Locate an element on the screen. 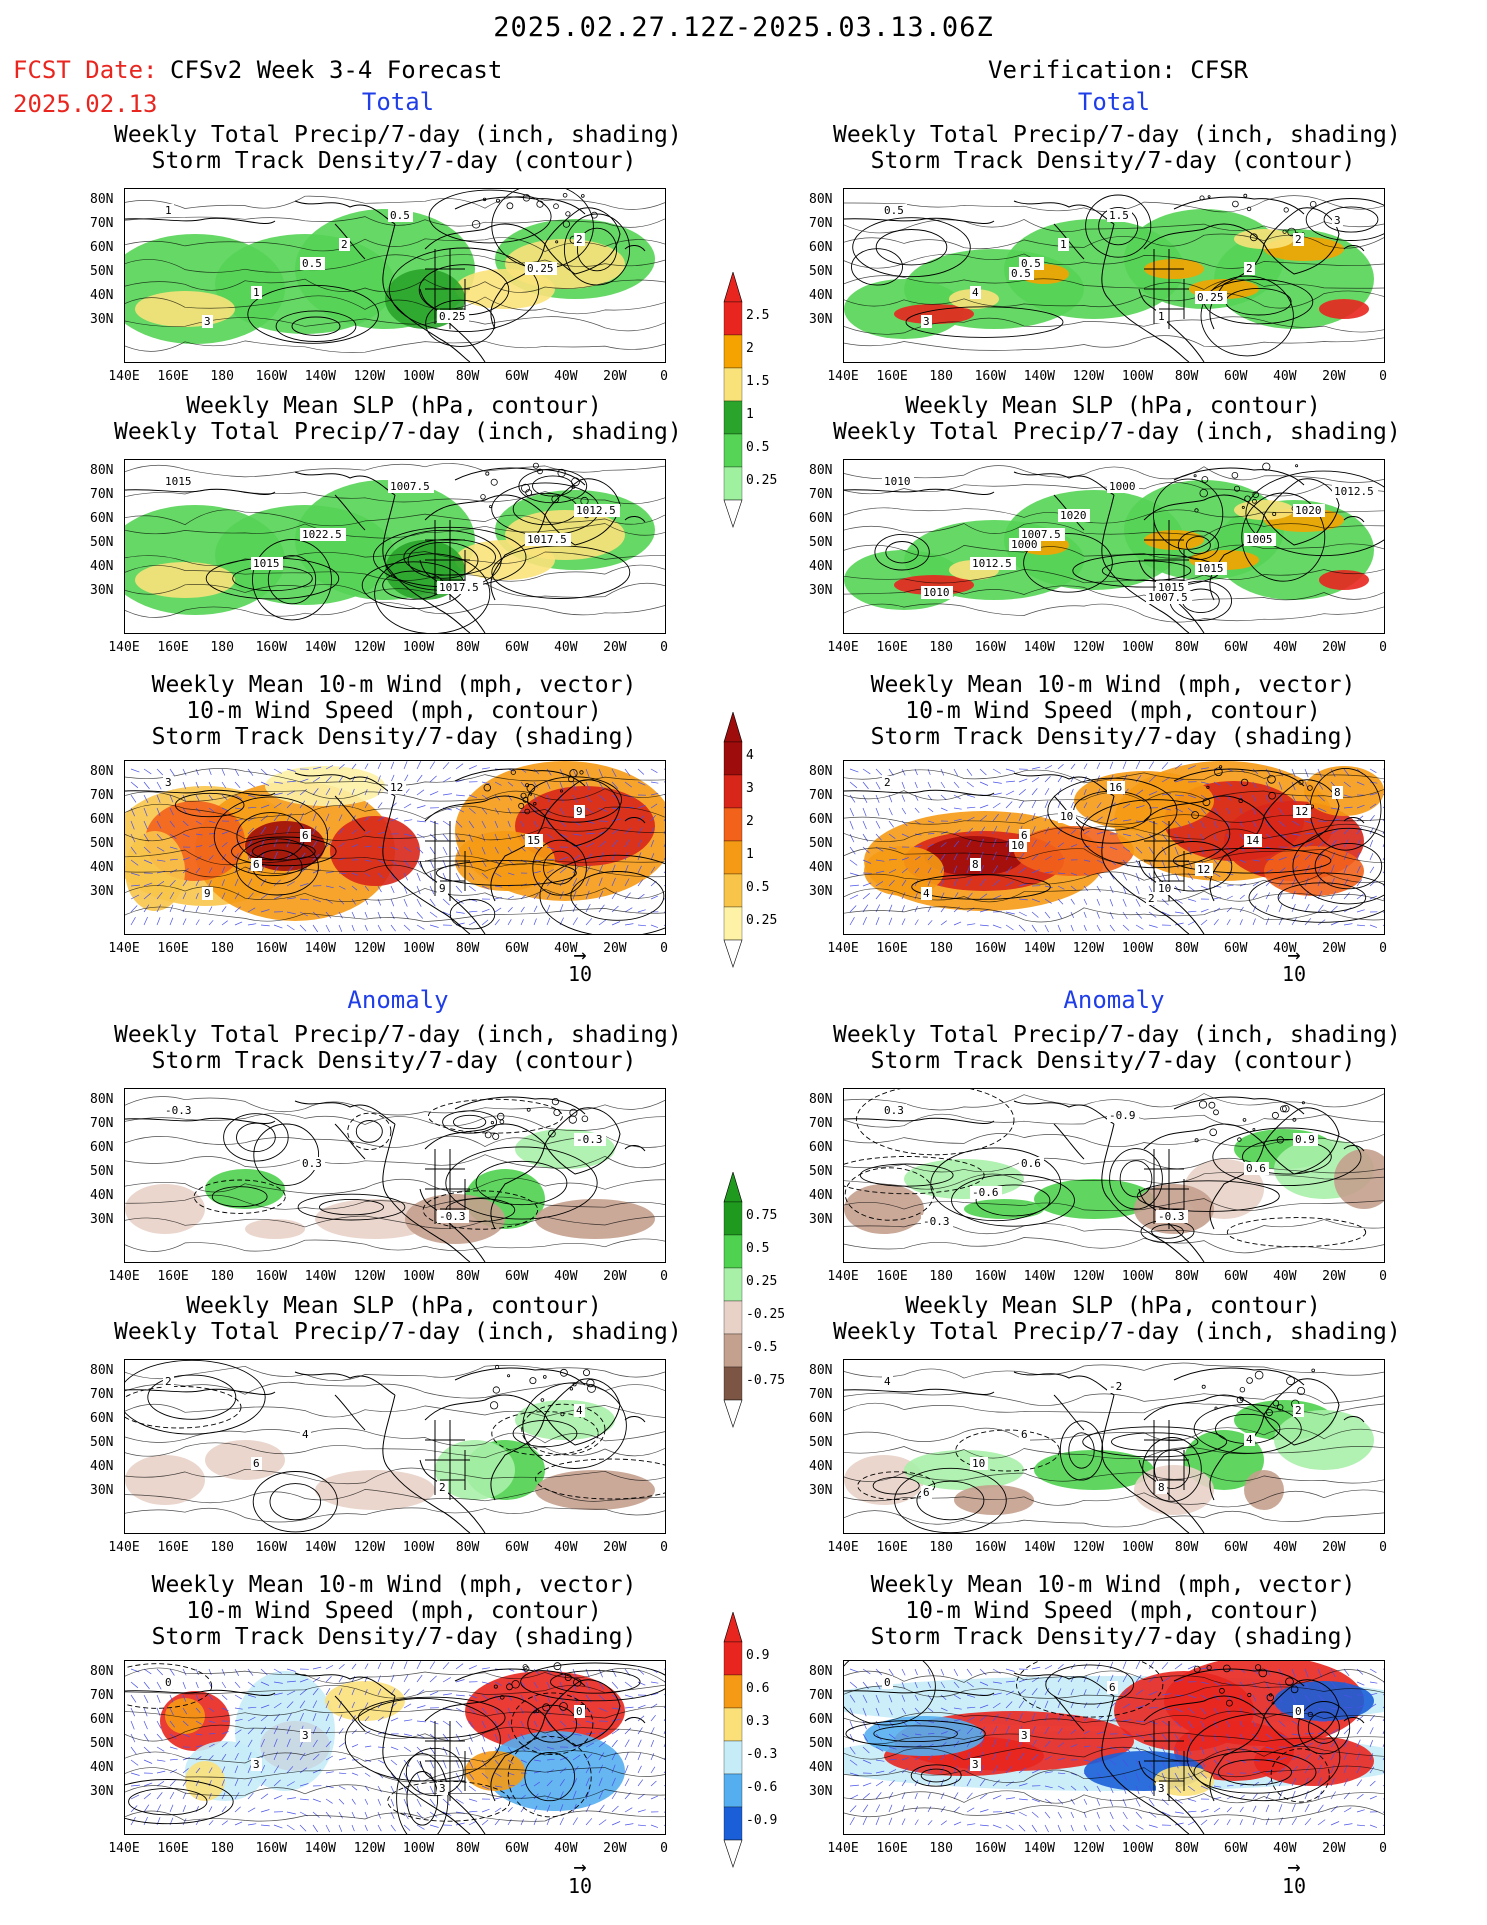 This screenshot has width=1487, height=1925. lon-label-r2-left: 80W is located at coordinates (467, 647).